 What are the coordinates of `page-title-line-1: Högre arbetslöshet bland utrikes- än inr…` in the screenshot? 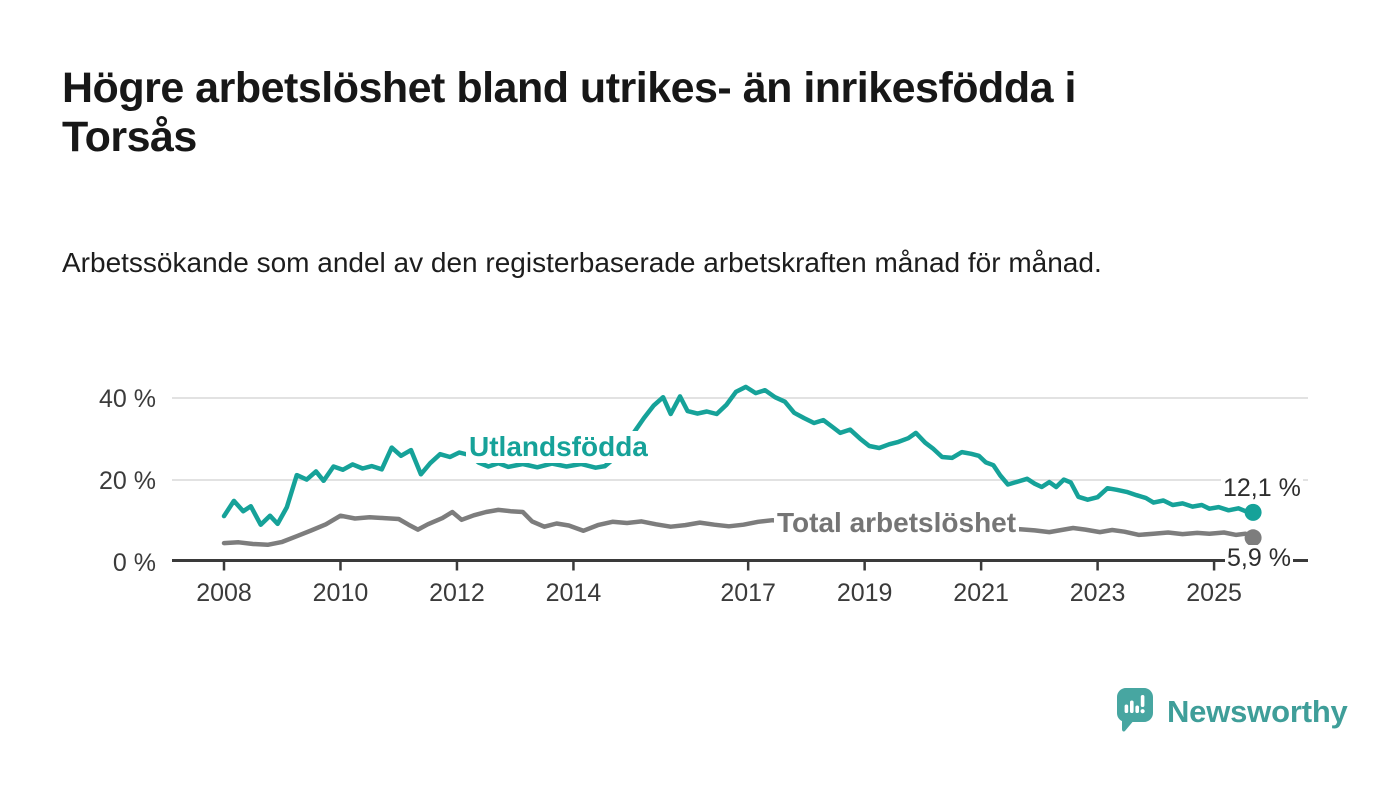 It's located at (569, 88).